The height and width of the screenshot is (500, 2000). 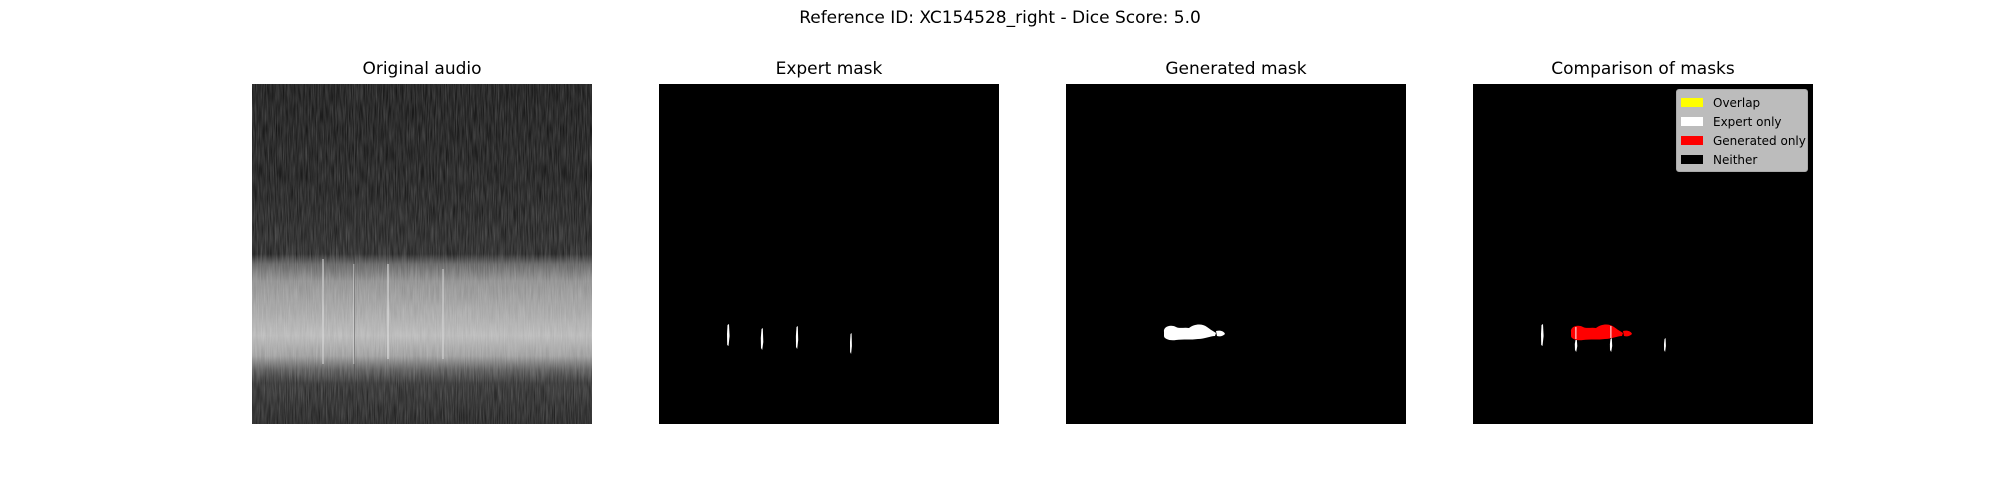 I want to click on comparison-generated-only-regions, so click(x=1601, y=332).